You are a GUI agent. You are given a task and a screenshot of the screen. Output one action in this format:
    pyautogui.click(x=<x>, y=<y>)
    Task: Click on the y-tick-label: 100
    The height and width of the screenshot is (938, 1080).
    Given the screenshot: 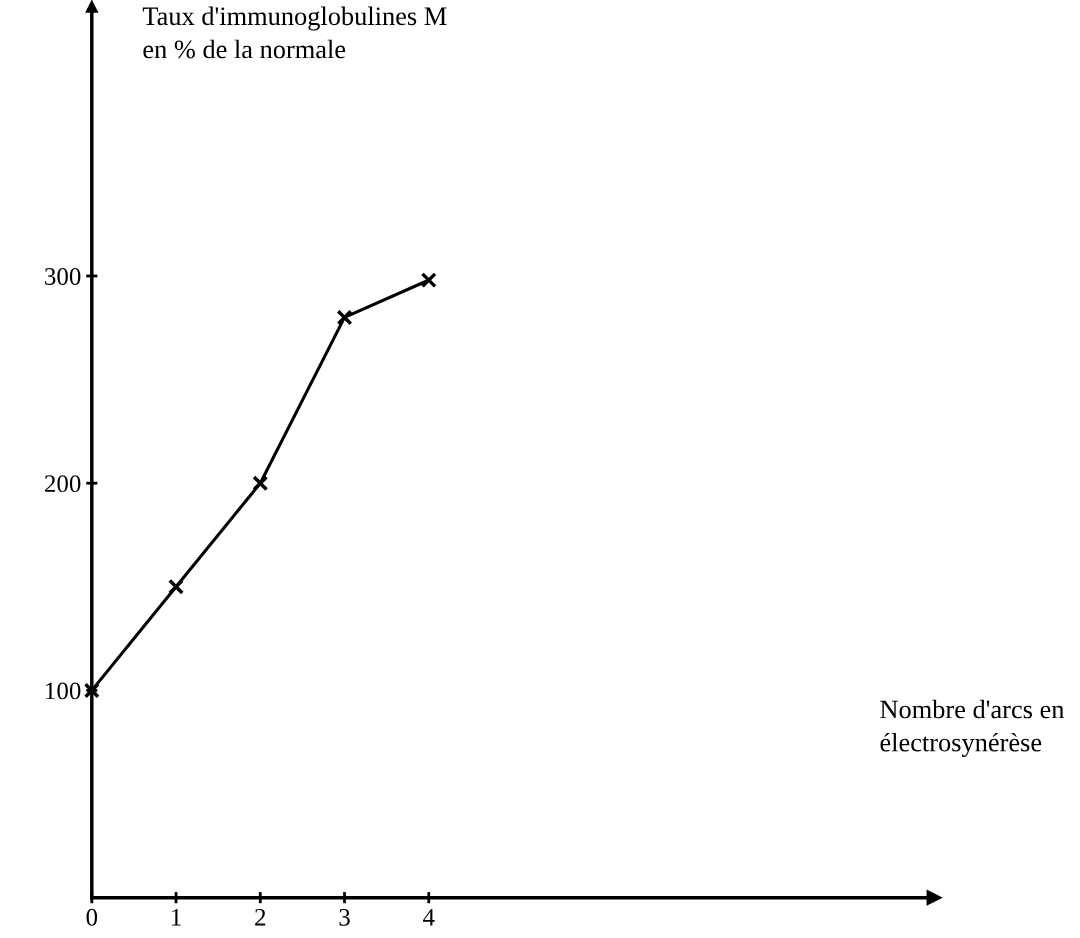 What is the action you would take?
    pyautogui.click(x=63, y=691)
    